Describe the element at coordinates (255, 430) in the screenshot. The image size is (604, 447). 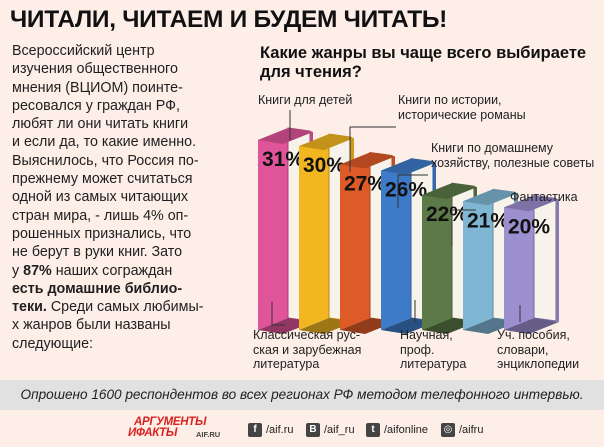
I see `facebook-icon: f` at that location.